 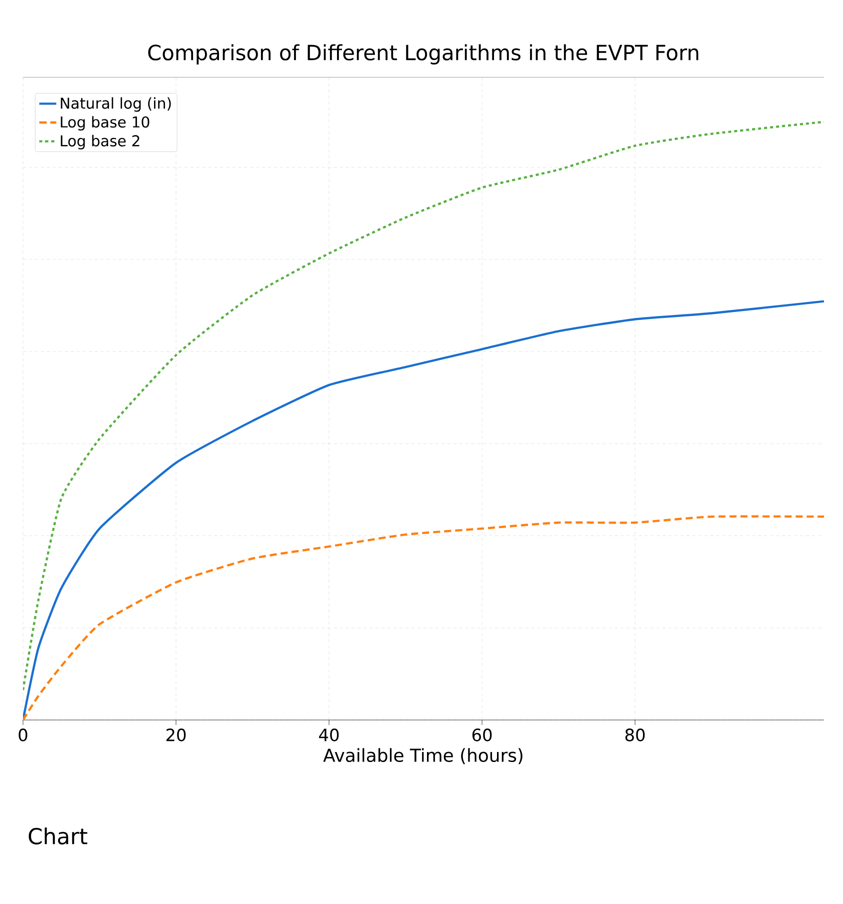 What do you see at coordinates (423, 54) in the screenshot?
I see `chart-title: Comparison of Different Logarithms in the EVPT Forn` at bounding box center [423, 54].